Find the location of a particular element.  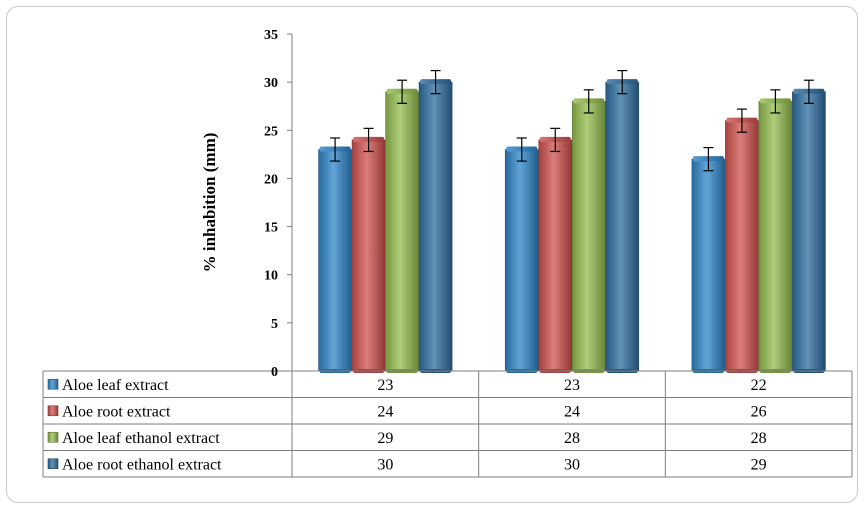

table-cell-value: 22 is located at coordinates (759, 385).